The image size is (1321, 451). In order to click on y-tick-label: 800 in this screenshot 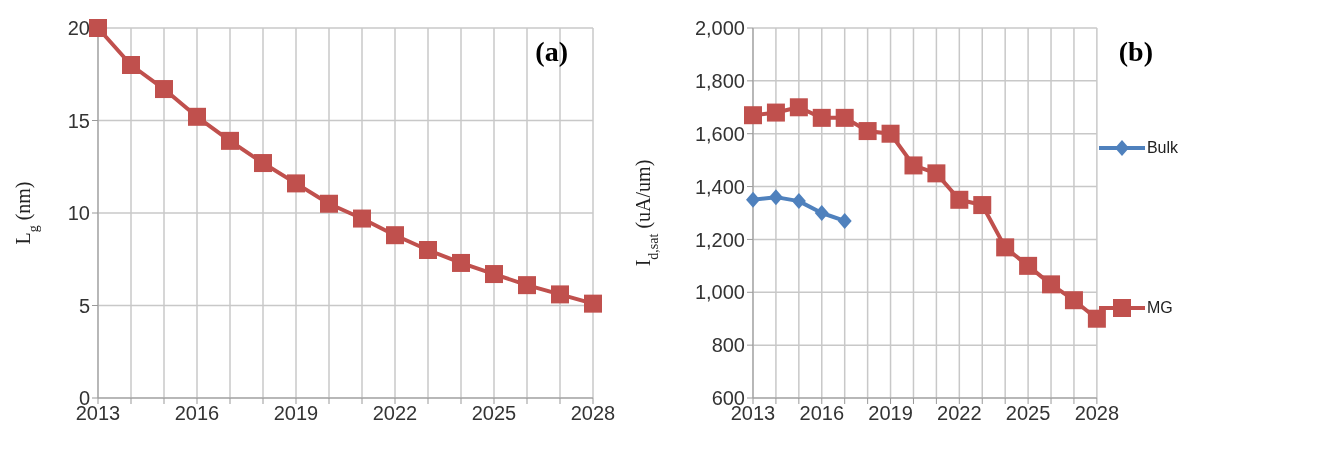, I will do `click(728, 345)`.